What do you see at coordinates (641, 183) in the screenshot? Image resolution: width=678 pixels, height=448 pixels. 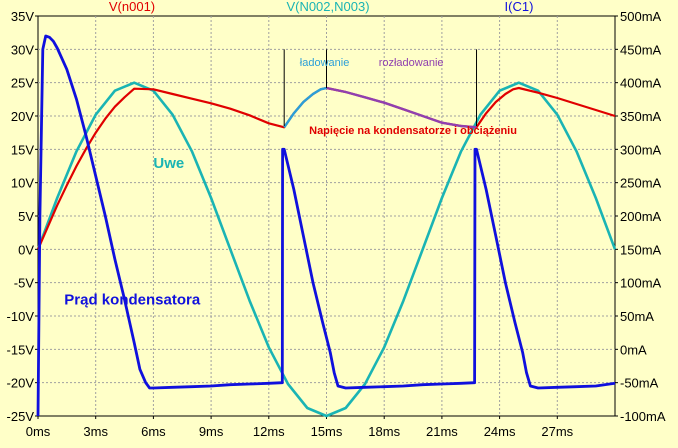 I see `y-right-tick-label: 250mA` at bounding box center [641, 183].